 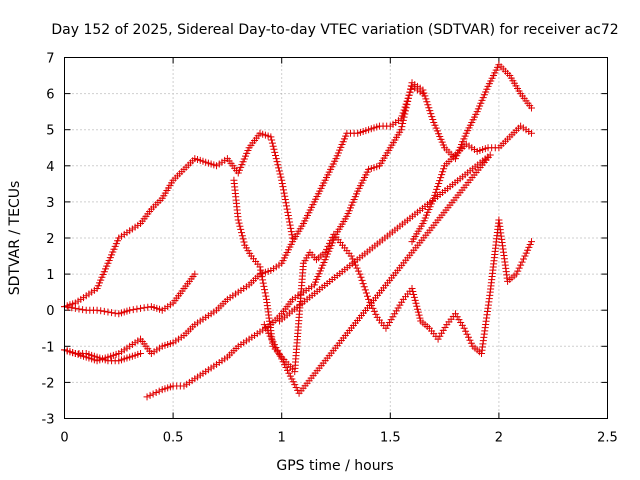 I want to click on x-tick-label: 2, so click(x=499, y=438).